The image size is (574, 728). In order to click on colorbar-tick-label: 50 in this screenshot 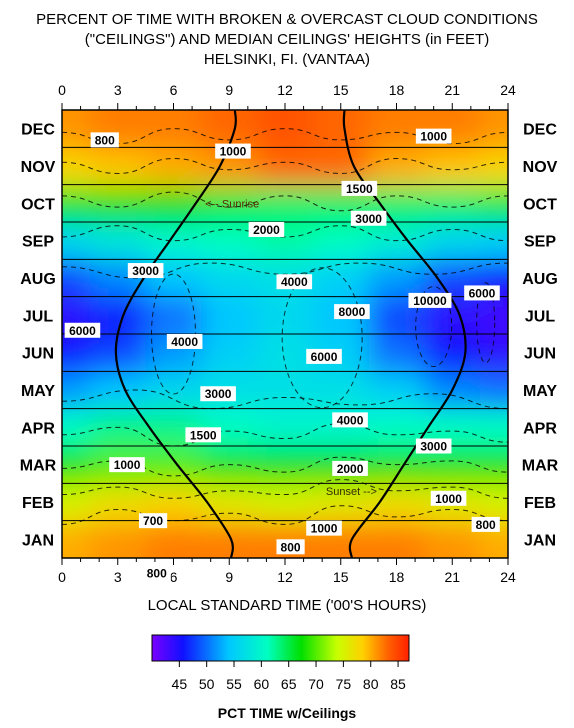, I will do `click(207, 684)`.